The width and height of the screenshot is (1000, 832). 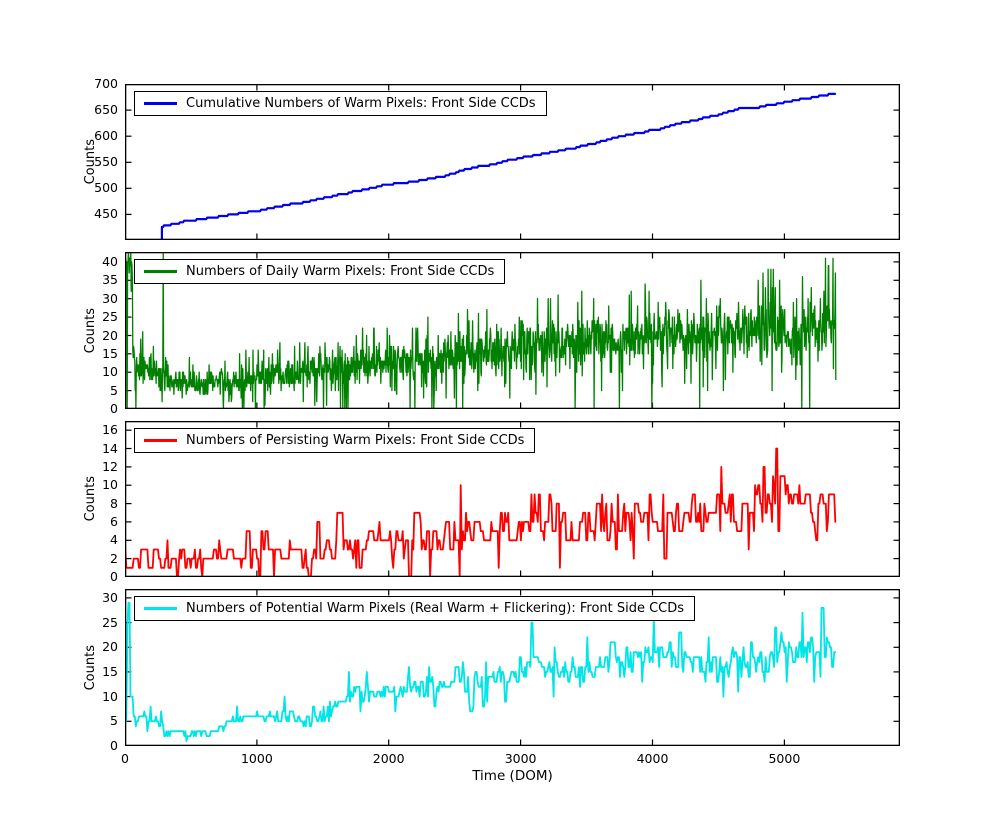 I want to click on plot-canvas-cumulative, so click(x=512, y=162).